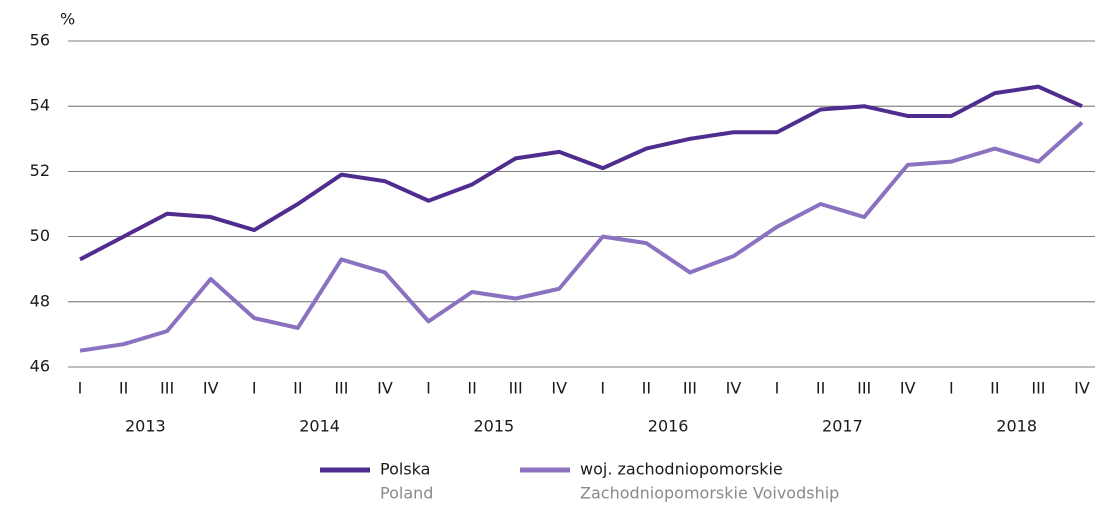 This screenshot has height=507, width=1095. What do you see at coordinates (40, 40) in the screenshot?
I see `y-tick-label: 56` at bounding box center [40, 40].